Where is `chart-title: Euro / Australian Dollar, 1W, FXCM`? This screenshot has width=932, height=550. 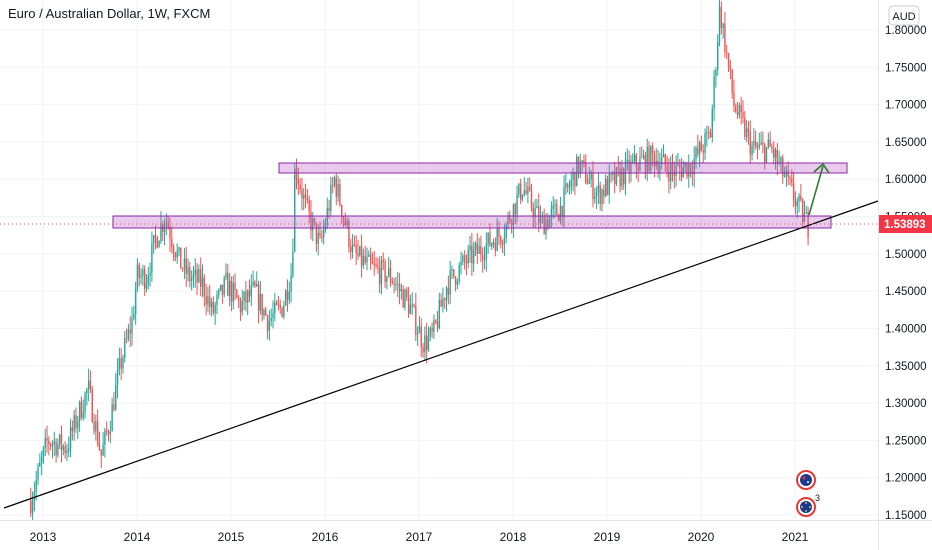 chart-title: Euro / Australian Dollar, 1W, FXCM is located at coordinates (109, 13).